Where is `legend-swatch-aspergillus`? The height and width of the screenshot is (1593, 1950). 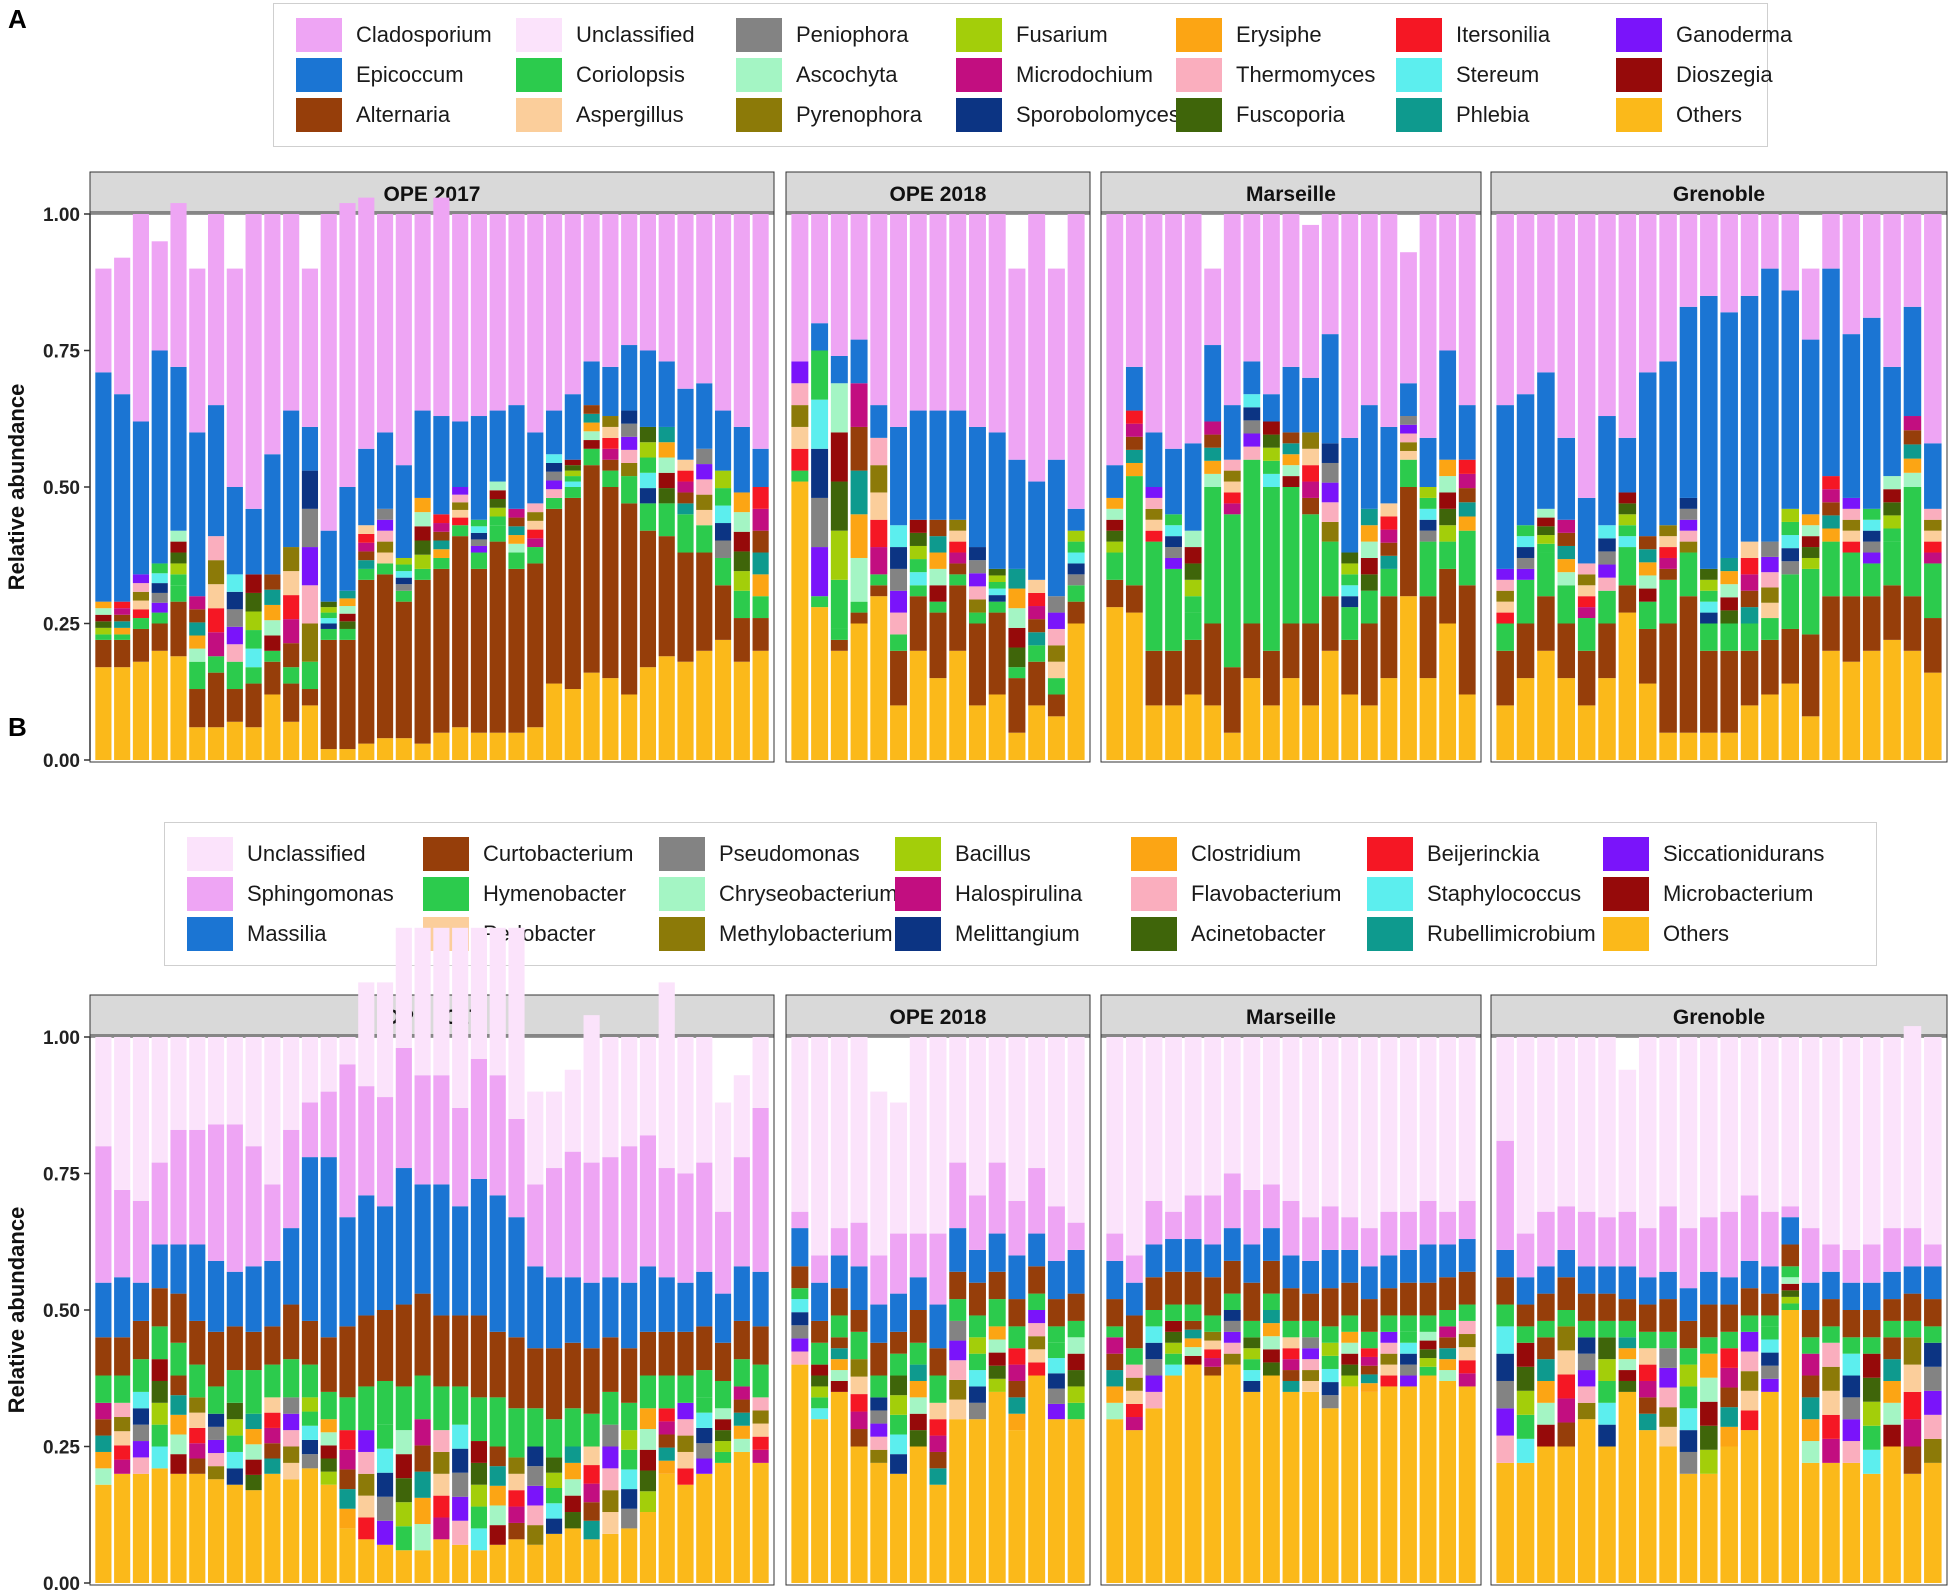 legend-swatch-aspergillus is located at coordinates (539, 115).